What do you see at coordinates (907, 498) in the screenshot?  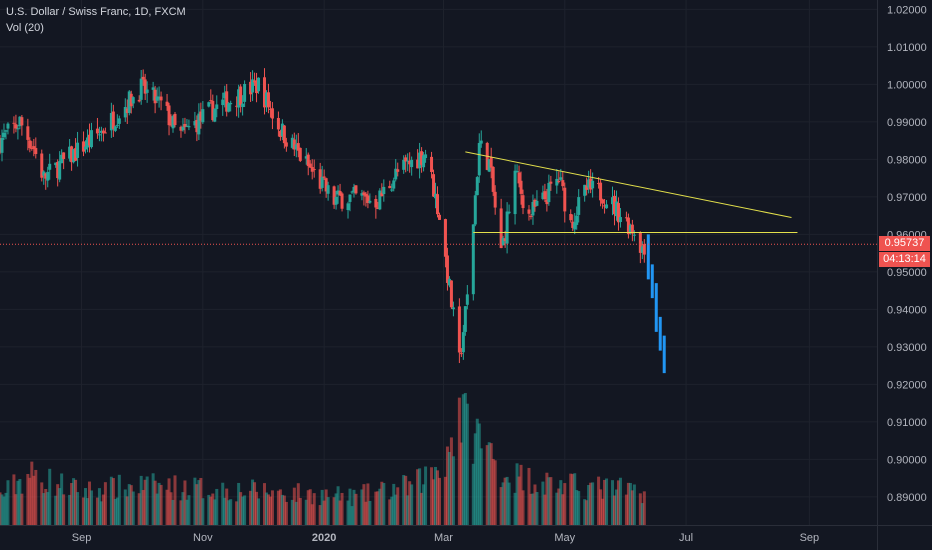 I see `price-tick-label: 0.89000` at bounding box center [907, 498].